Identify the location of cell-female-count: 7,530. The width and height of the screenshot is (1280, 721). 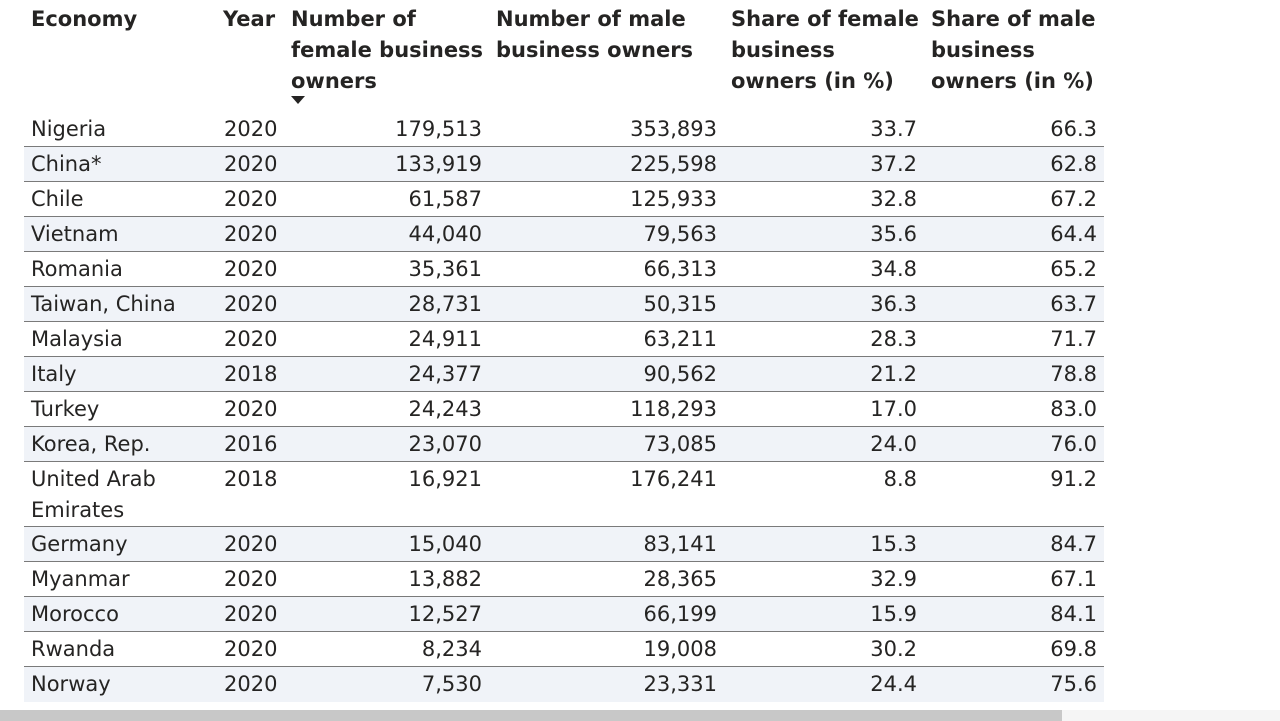
(451, 684).